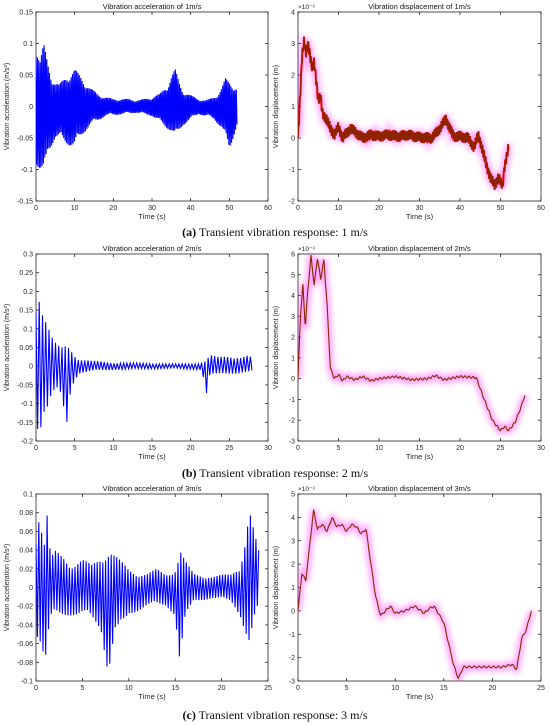 This screenshot has width=550, height=725. Describe the element at coordinates (189, 473) in the screenshot. I see `caption-b-letter: (b)` at that location.